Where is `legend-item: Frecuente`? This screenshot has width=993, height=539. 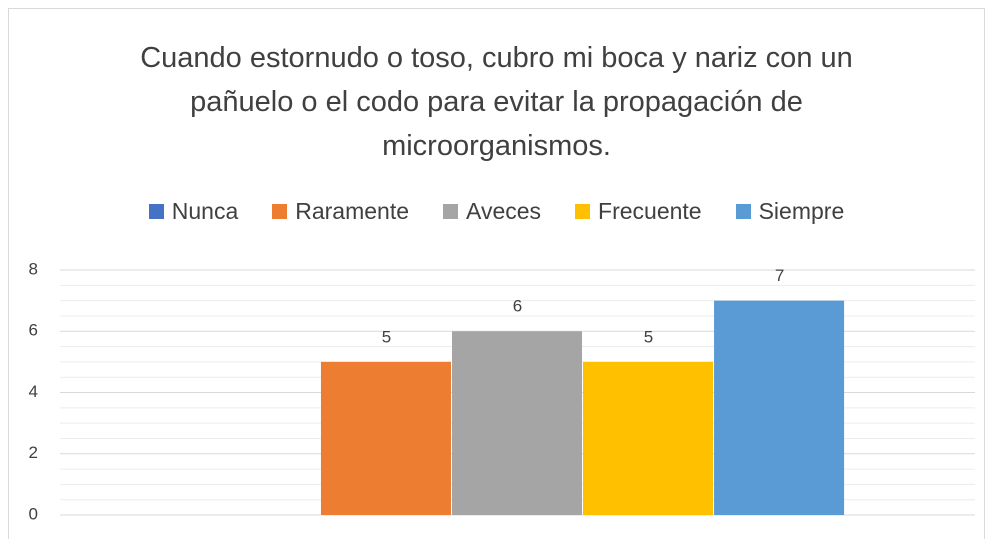
legend-item: Frecuente is located at coordinates (638, 211).